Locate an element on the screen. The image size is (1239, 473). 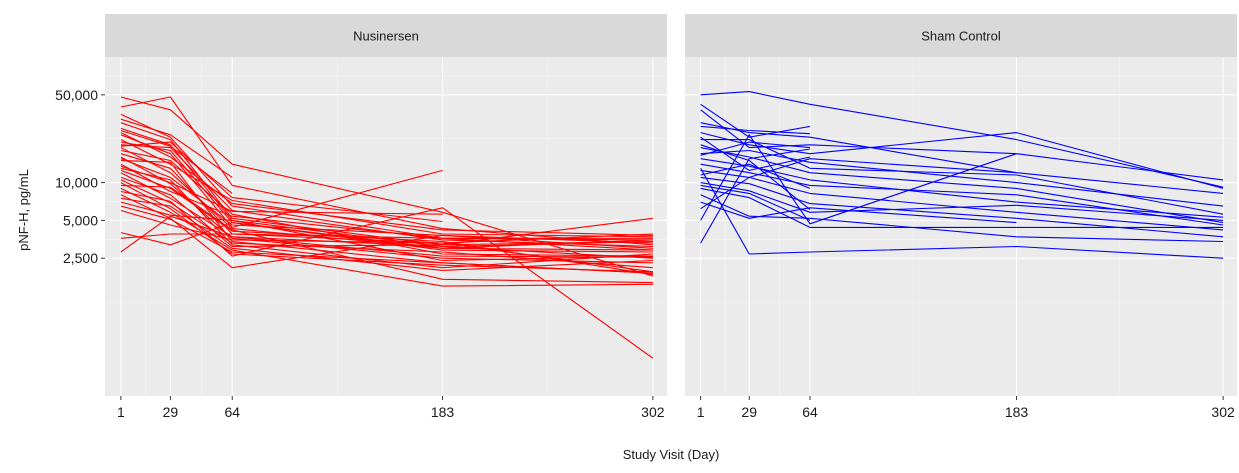
x-axis-label: Study Visit (Day) is located at coordinates (671, 454).